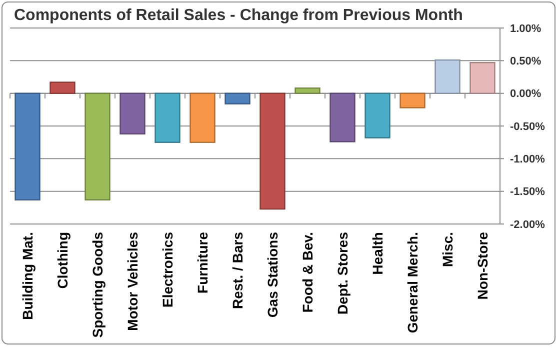  I want to click on x-tick-label: General Merch., so click(412, 283).